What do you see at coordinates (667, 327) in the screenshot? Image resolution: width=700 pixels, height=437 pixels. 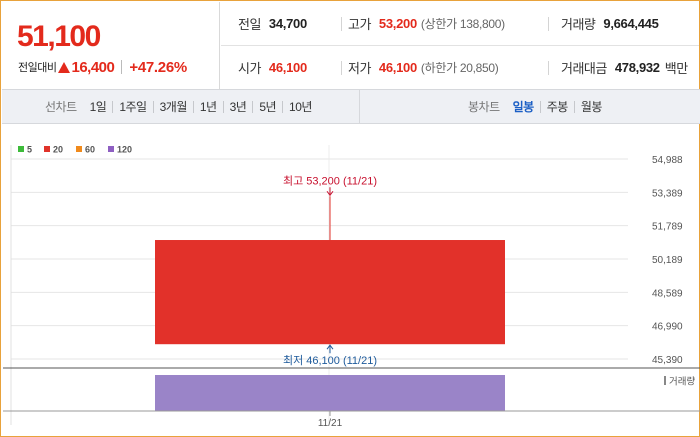 I see `y-tick-label: 46,990` at bounding box center [667, 327].